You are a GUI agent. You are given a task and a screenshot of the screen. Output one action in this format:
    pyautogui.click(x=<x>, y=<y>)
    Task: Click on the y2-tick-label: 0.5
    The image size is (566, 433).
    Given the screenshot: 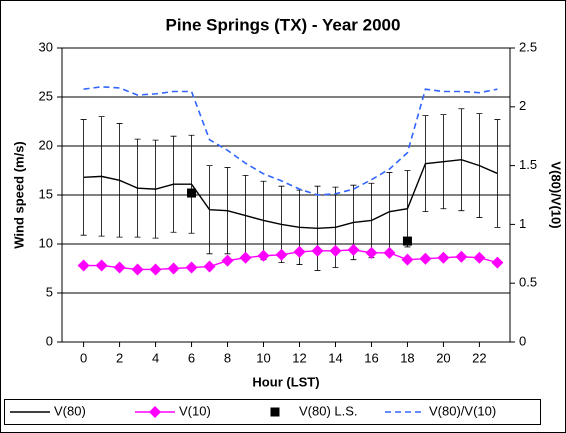 What is the action you would take?
    pyautogui.click(x=528, y=282)
    